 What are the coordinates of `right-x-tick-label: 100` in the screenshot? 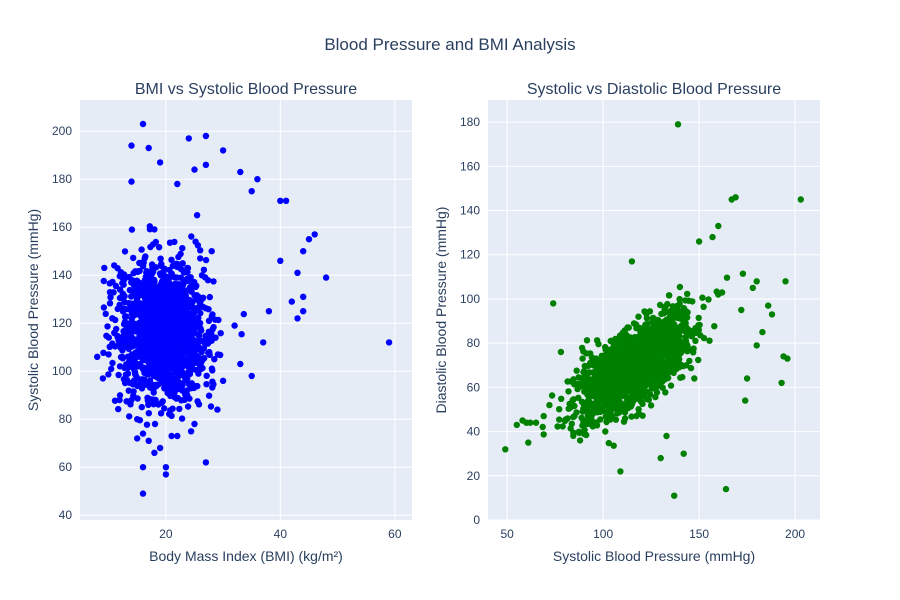 It's located at (603, 534).